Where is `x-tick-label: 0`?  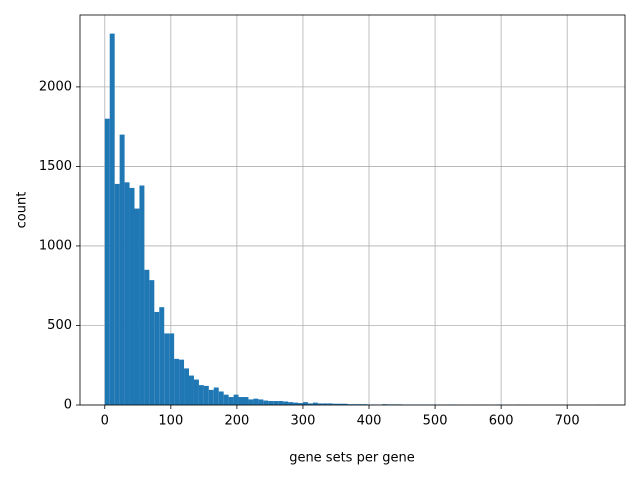
x-tick-label: 0 is located at coordinates (105, 421).